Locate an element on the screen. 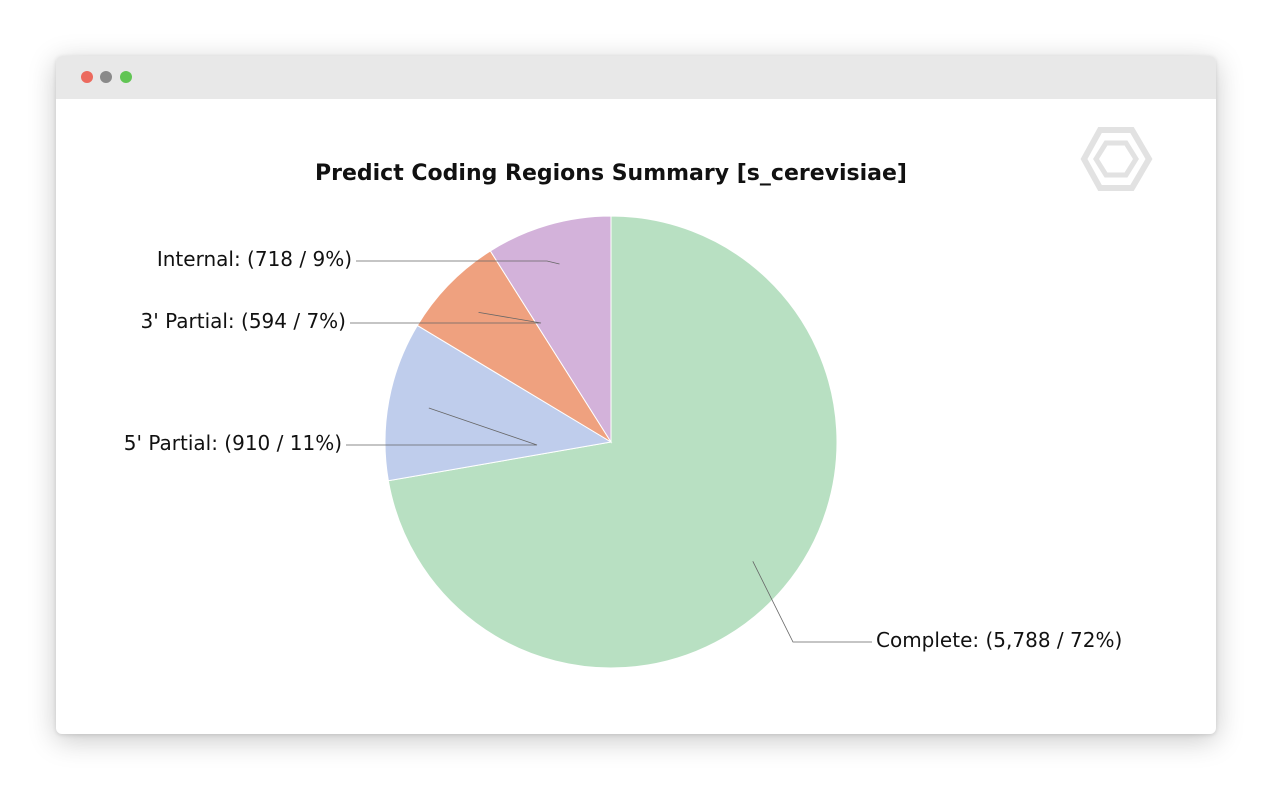  leader-line-3-partial is located at coordinates (446, 317).